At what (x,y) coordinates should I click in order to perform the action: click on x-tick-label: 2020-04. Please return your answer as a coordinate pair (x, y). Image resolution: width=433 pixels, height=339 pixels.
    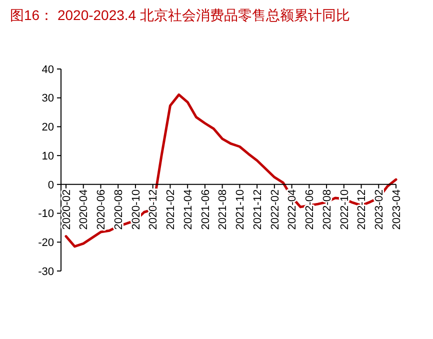
    Looking at the image, I should click on (84, 209).